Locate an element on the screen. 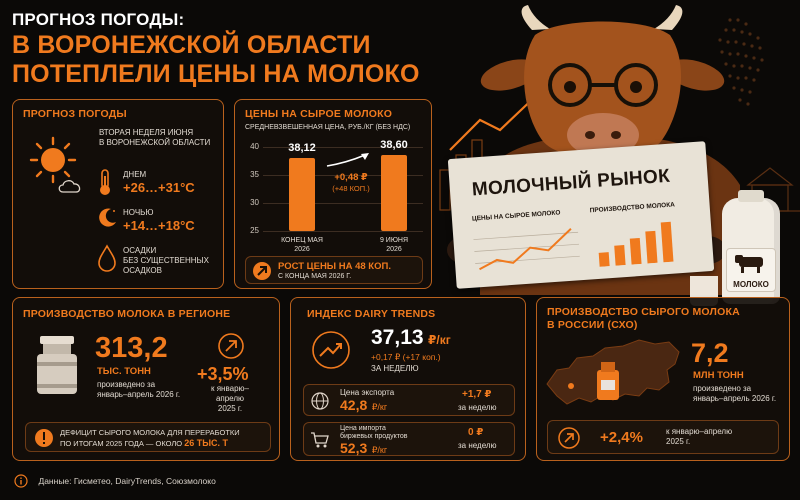 Image resolution: width=800 pixels, height=500 pixels. export-unit: ₽/кг is located at coordinates (379, 407).